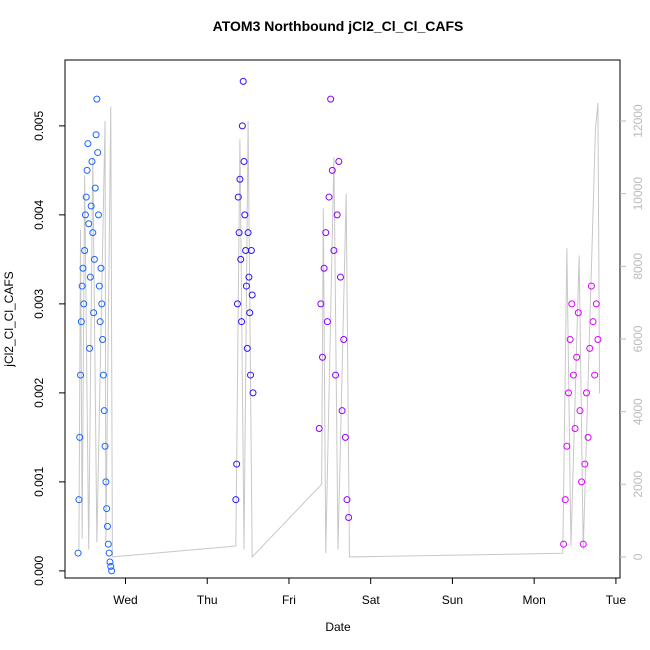  I want to click on chart-title: ATOM3 Northbound jCl2_Cl_Cl_CAFS, so click(338, 26).